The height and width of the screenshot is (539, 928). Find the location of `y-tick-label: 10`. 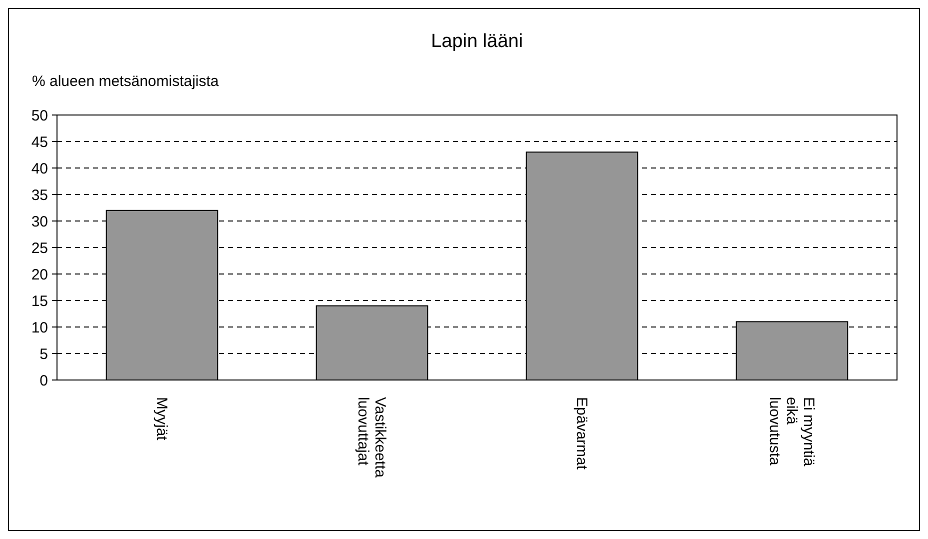

y-tick-label: 10 is located at coordinates (39, 327).